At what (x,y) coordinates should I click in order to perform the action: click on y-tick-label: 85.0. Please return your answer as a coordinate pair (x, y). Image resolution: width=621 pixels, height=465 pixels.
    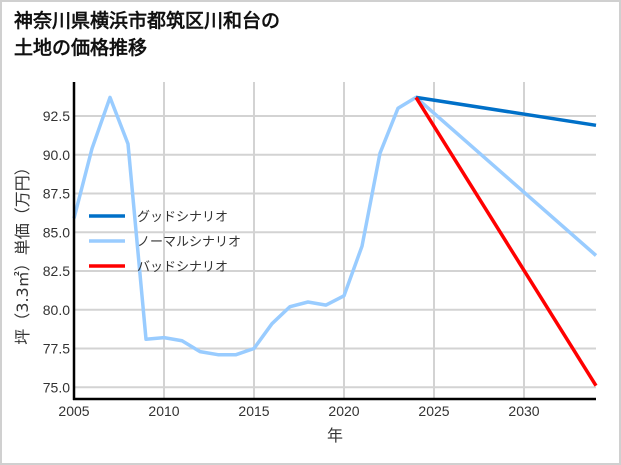
    Looking at the image, I should click on (56, 232).